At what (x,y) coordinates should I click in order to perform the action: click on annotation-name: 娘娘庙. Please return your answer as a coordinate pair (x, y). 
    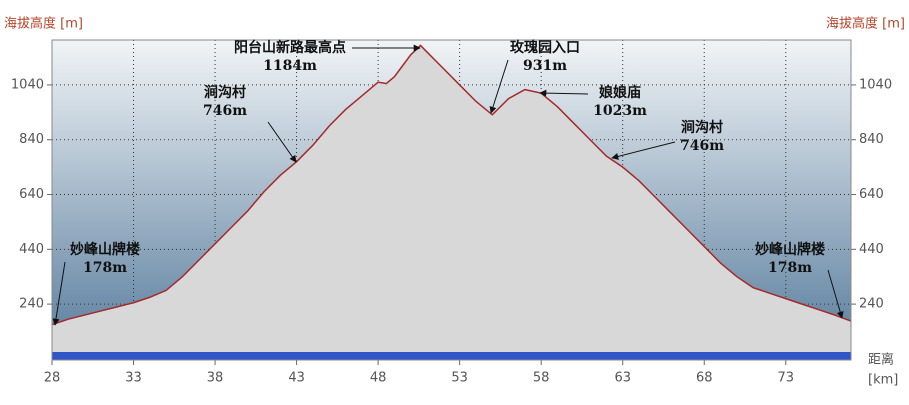
    Looking at the image, I should click on (620, 92).